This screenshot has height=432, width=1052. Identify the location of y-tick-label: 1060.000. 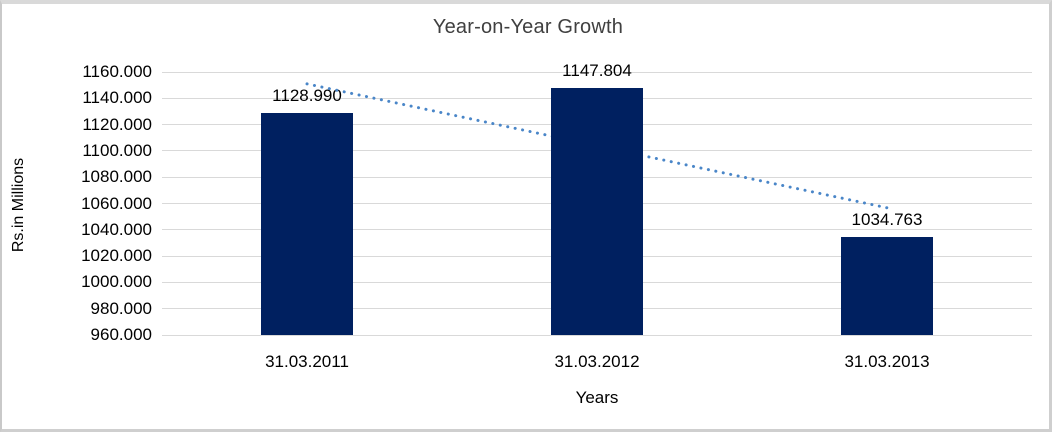
(116, 203).